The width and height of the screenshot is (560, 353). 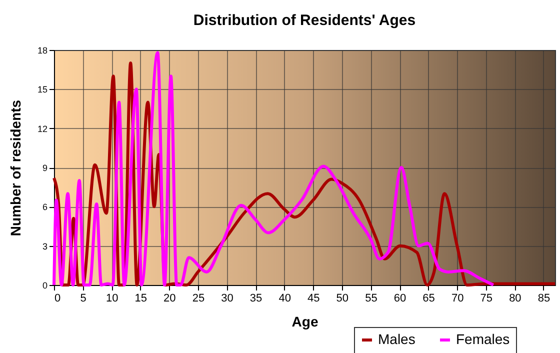 I want to click on x-tick-label: 25, so click(x=198, y=298).